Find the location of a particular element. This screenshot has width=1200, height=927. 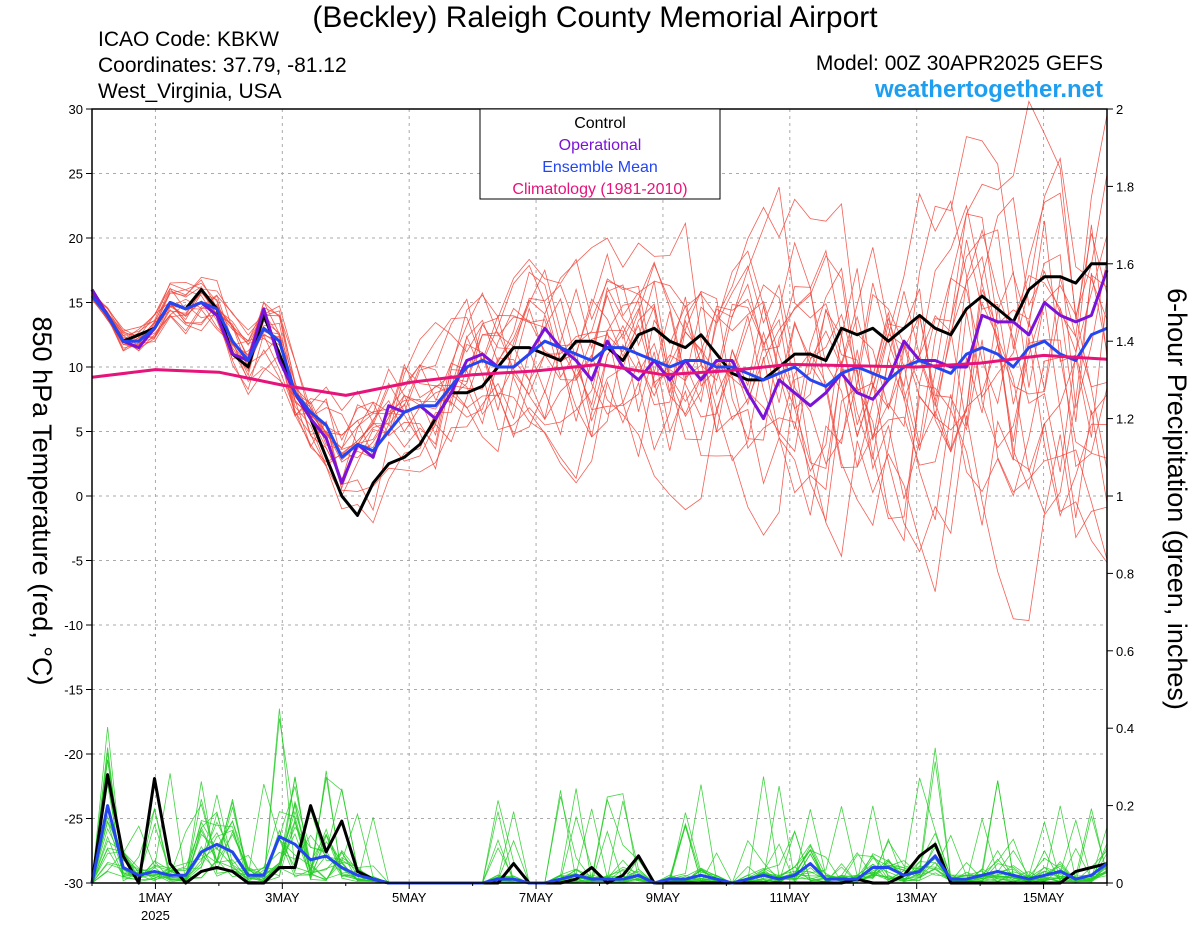

legend-entry: Operational is located at coordinates (600, 145).